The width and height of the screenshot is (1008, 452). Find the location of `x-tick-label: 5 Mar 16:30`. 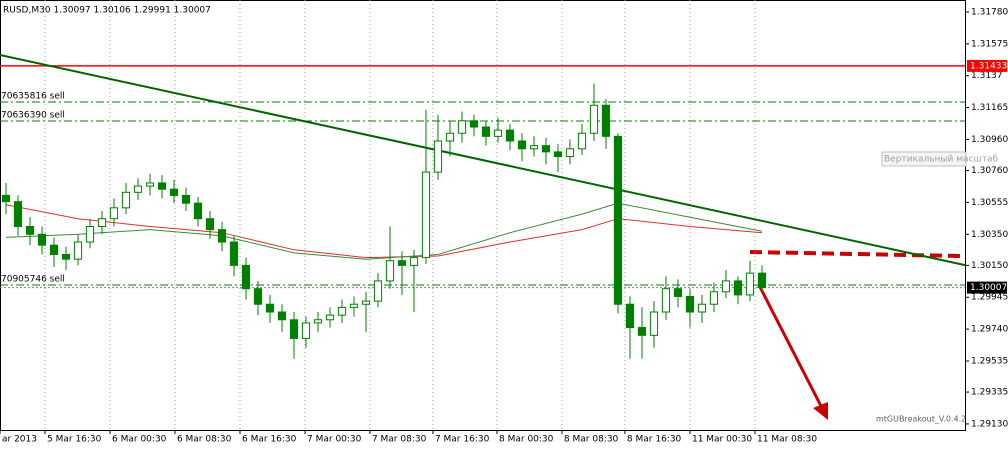

x-tick-label: 5 Mar 16:30 is located at coordinates (74, 440).